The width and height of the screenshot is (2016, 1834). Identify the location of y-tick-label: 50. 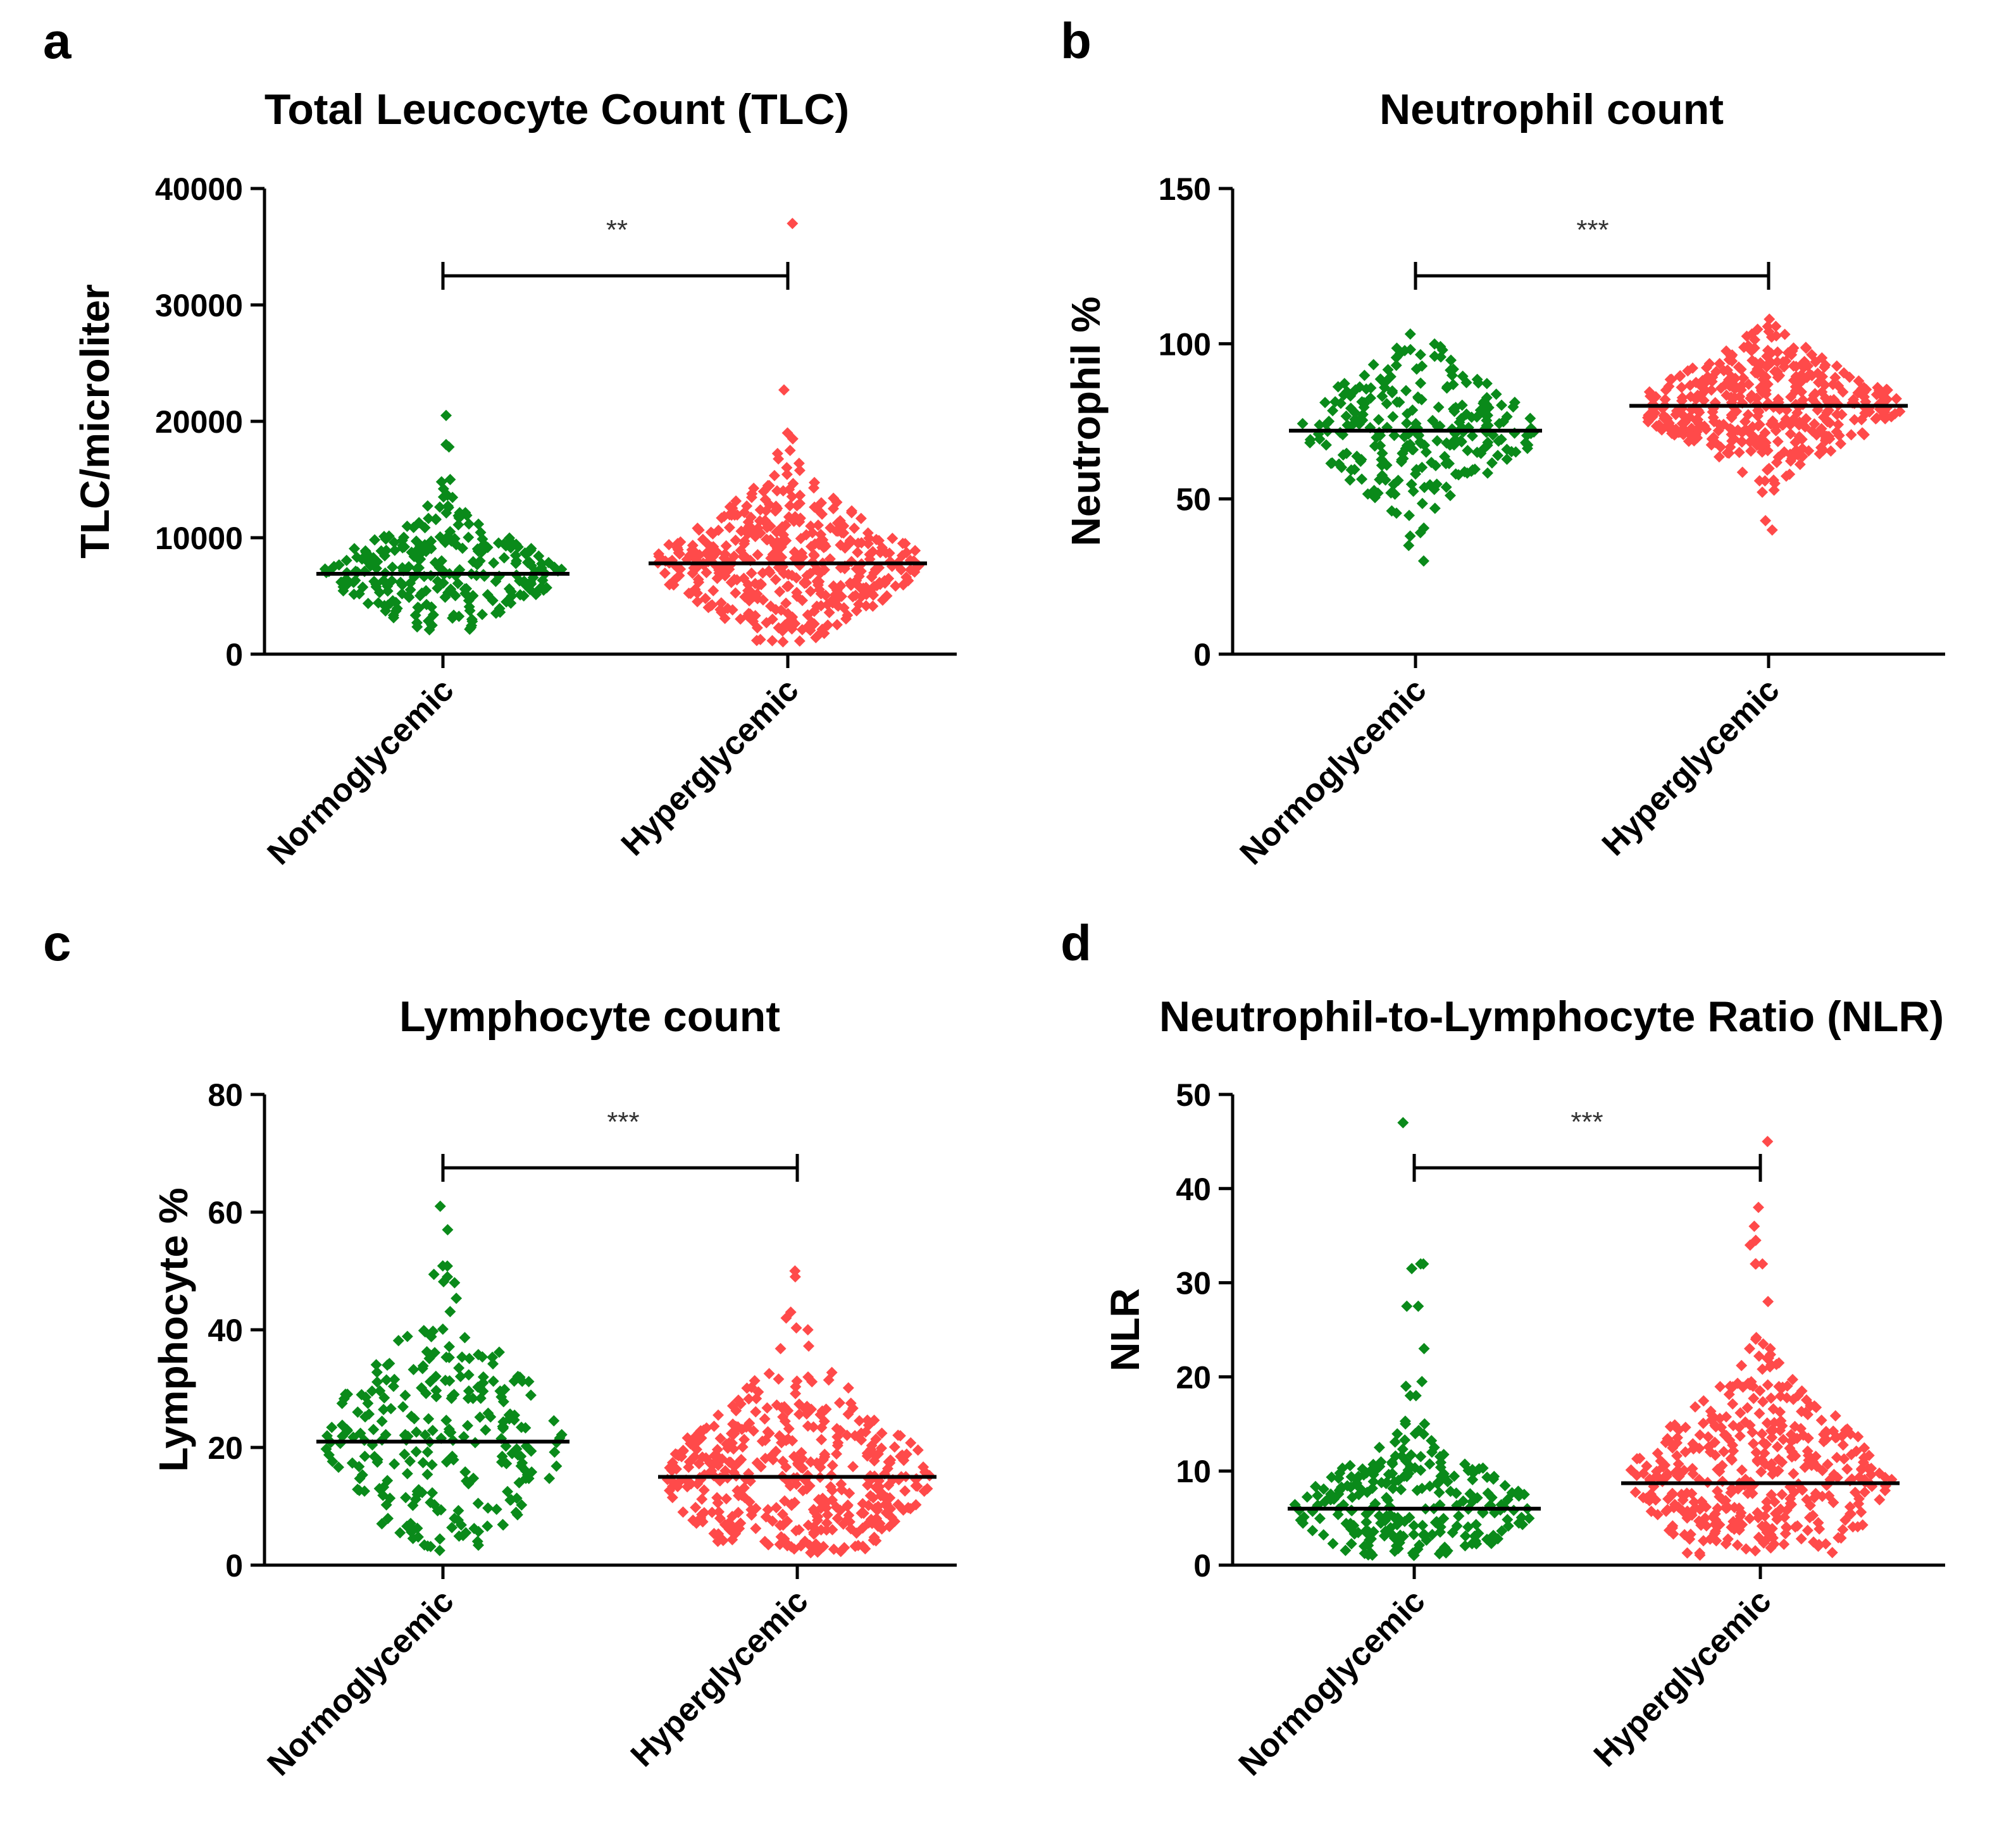
(1193, 1095).